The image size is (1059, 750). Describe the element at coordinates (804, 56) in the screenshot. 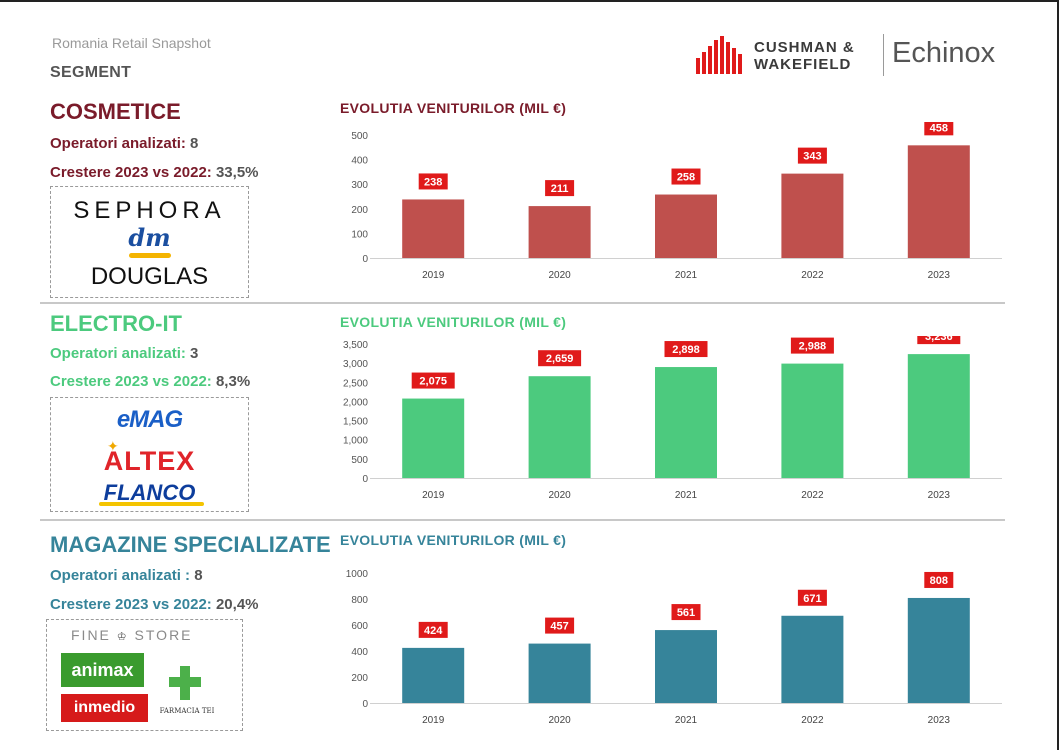

I see `brand-name: CUSHMAN & WAKEFIELD` at that location.